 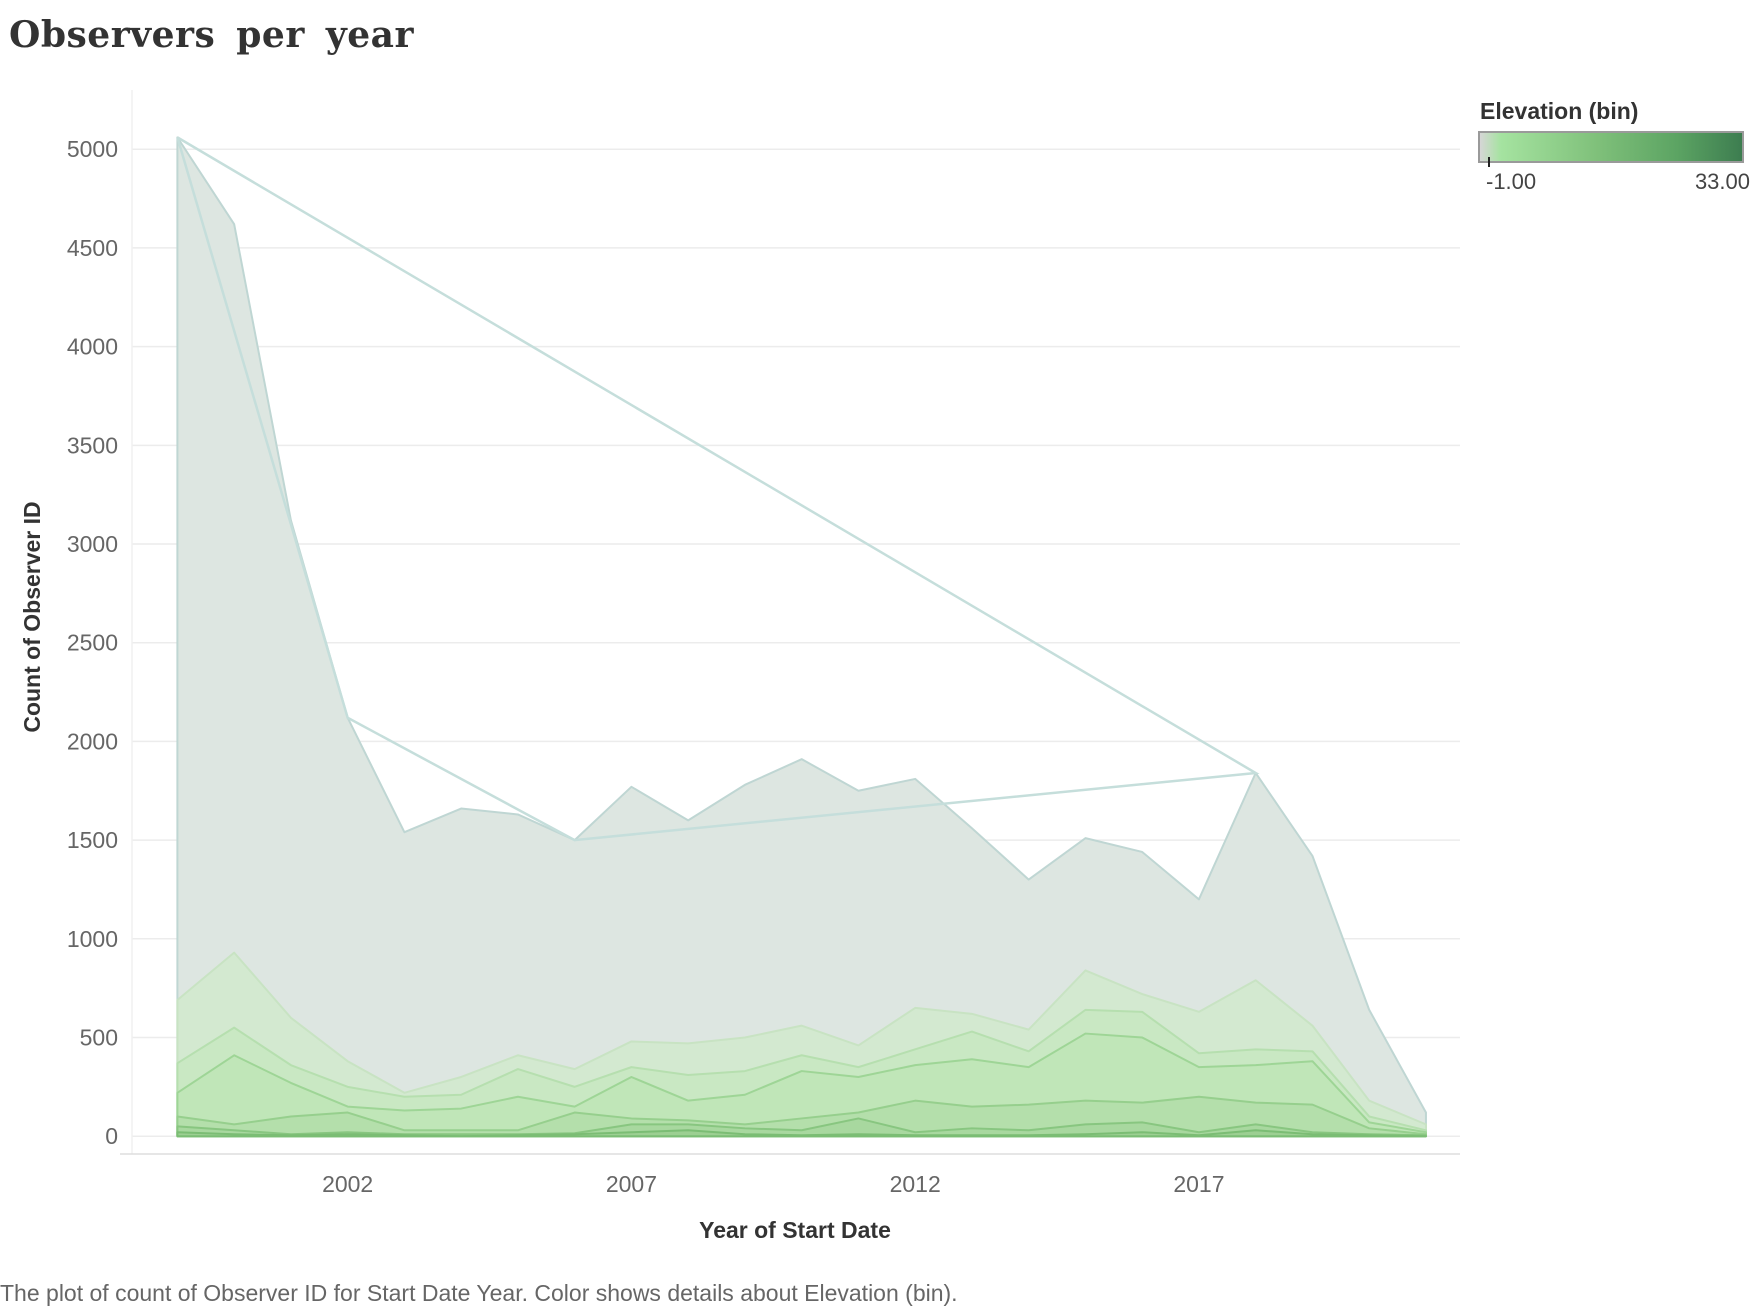 What do you see at coordinates (92, 149) in the screenshot?
I see `y-tick-label: 5000` at bounding box center [92, 149].